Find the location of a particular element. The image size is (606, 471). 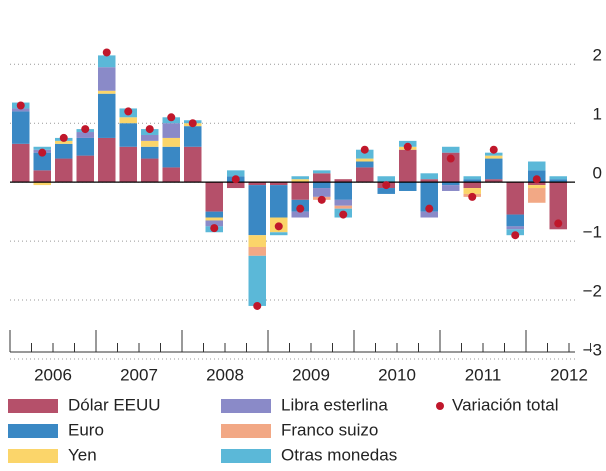

legend-label: Variación total is located at coordinates (505, 404).